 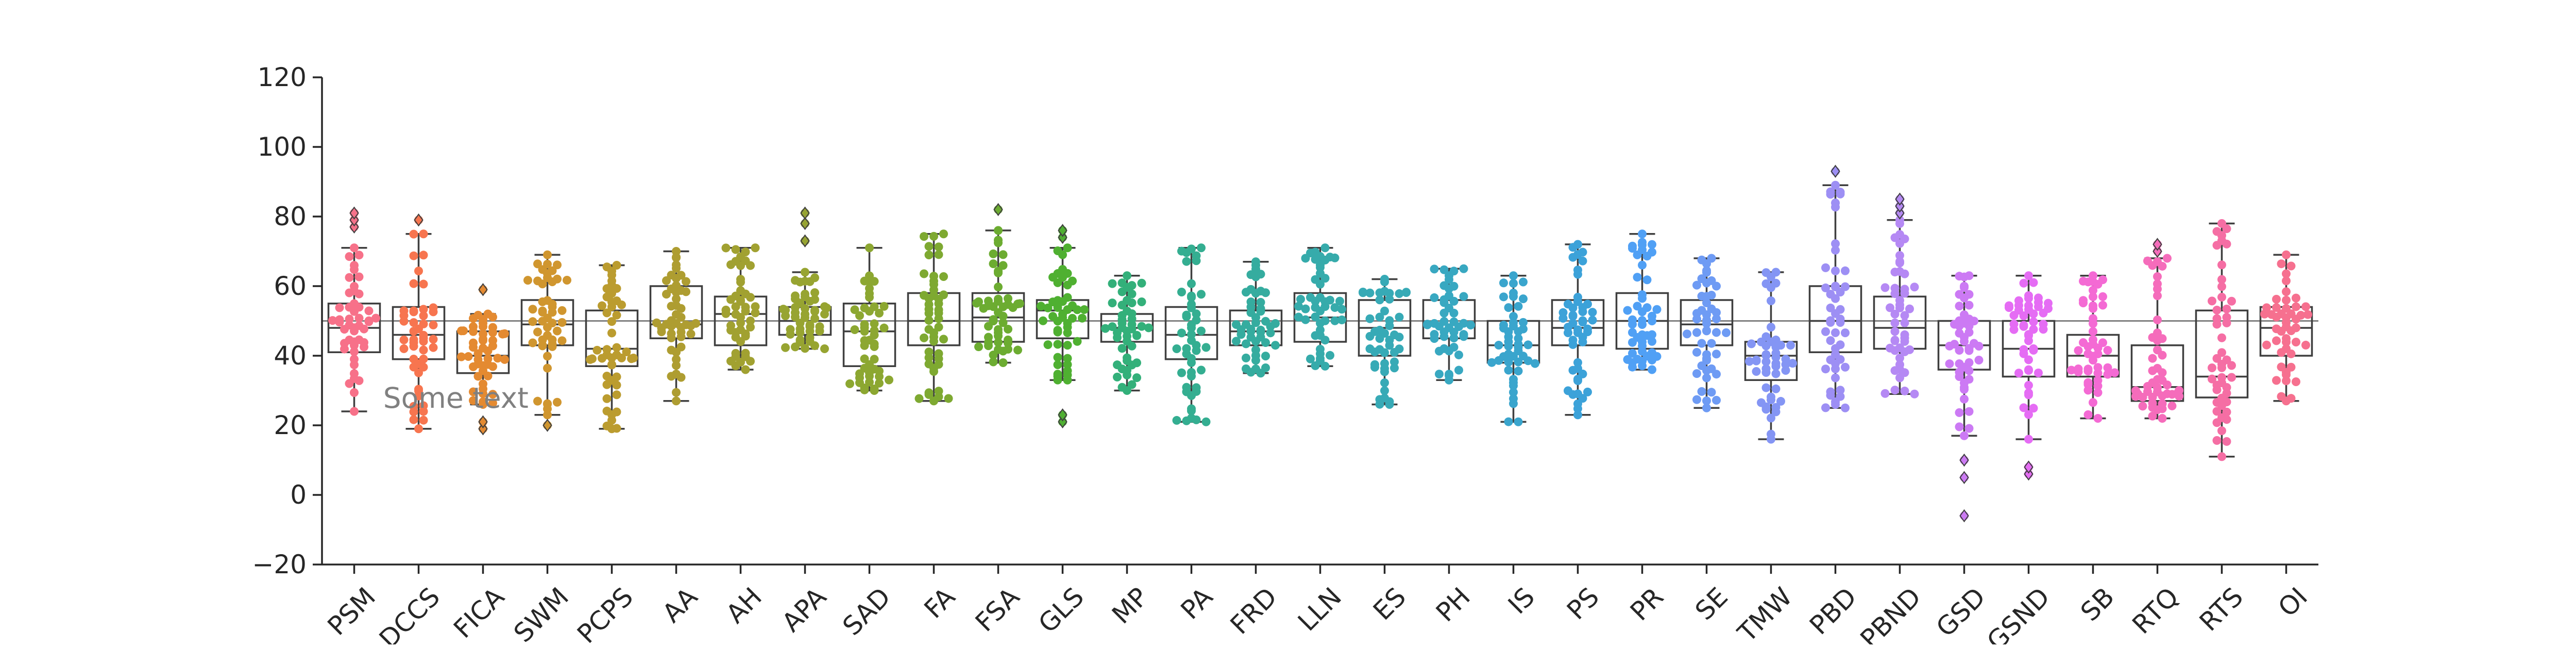 What do you see at coordinates (1453, 604) in the screenshot?
I see `x-tick-label-PH: PH` at bounding box center [1453, 604].